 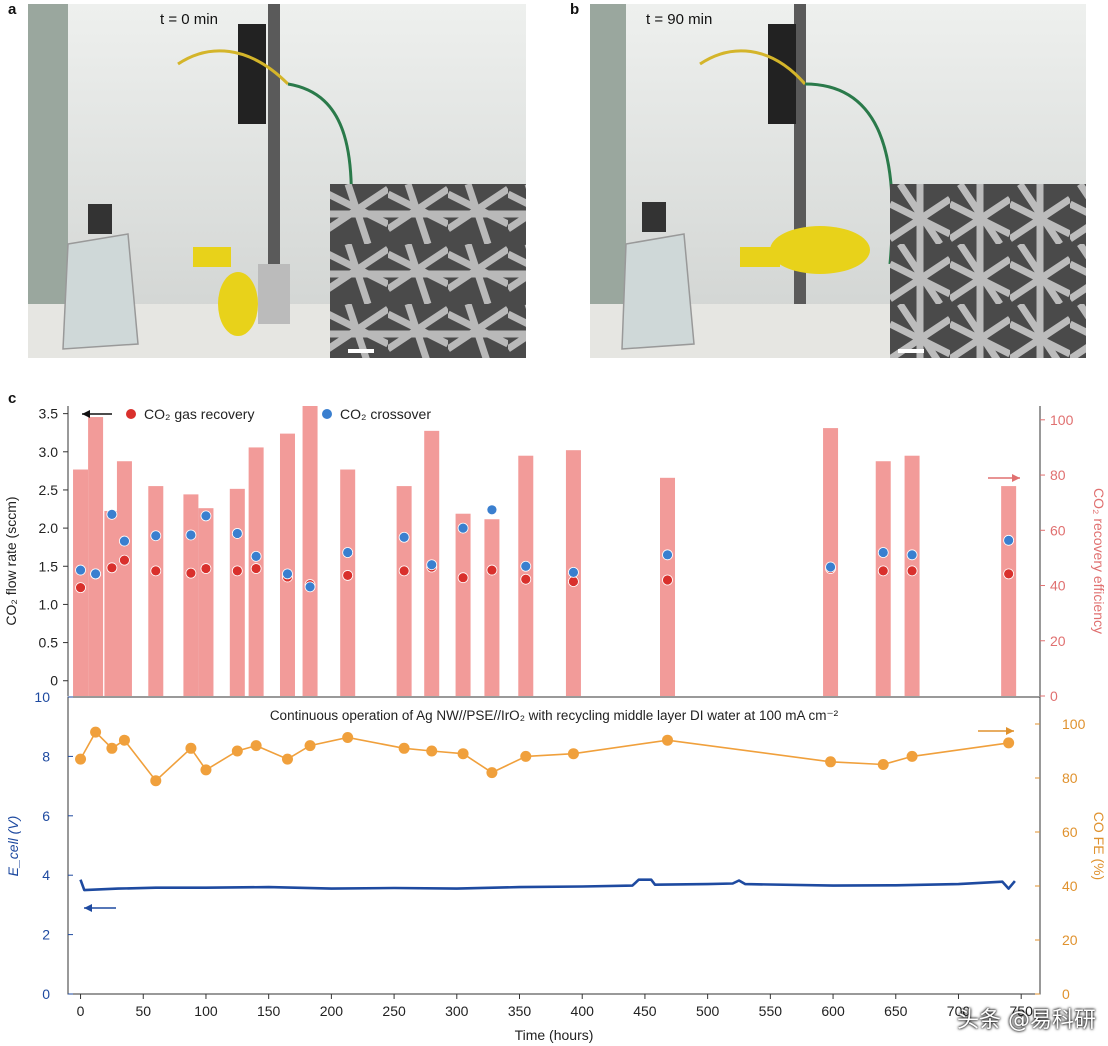 I want to click on x-tick-label-11: 550, so click(x=771, y=1011).